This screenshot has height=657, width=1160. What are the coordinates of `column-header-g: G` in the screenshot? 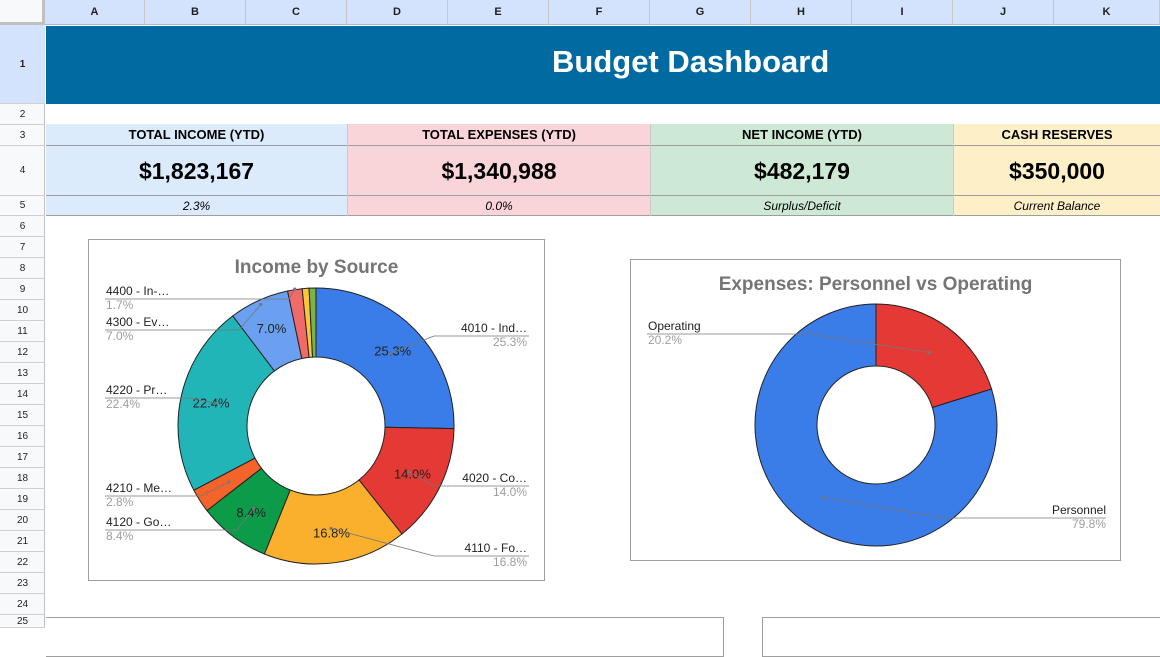 It's located at (700, 12).